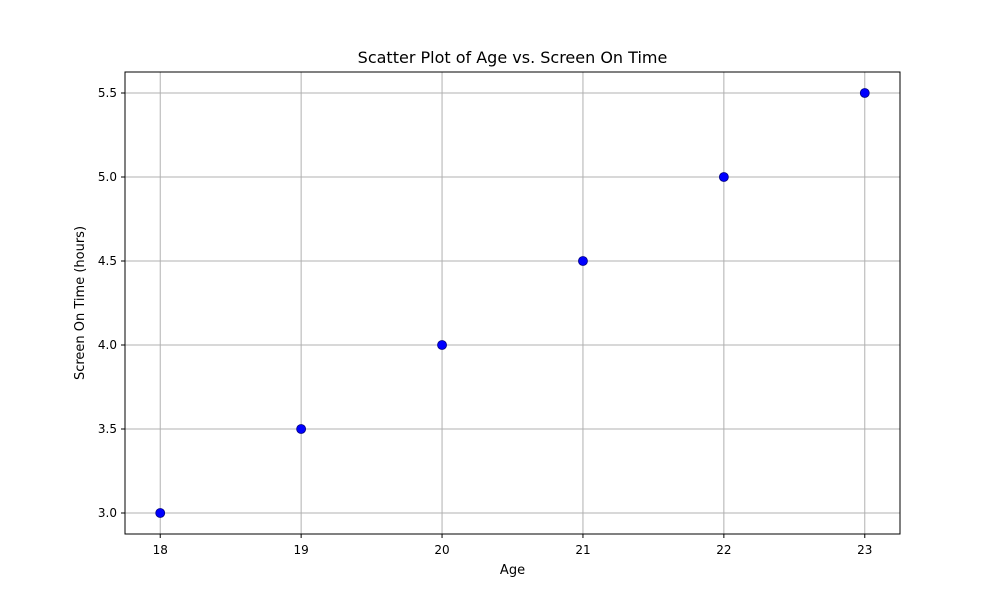  Describe the element at coordinates (107, 513) in the screenshot. I see `y-tick-label: 3.0` at that location.